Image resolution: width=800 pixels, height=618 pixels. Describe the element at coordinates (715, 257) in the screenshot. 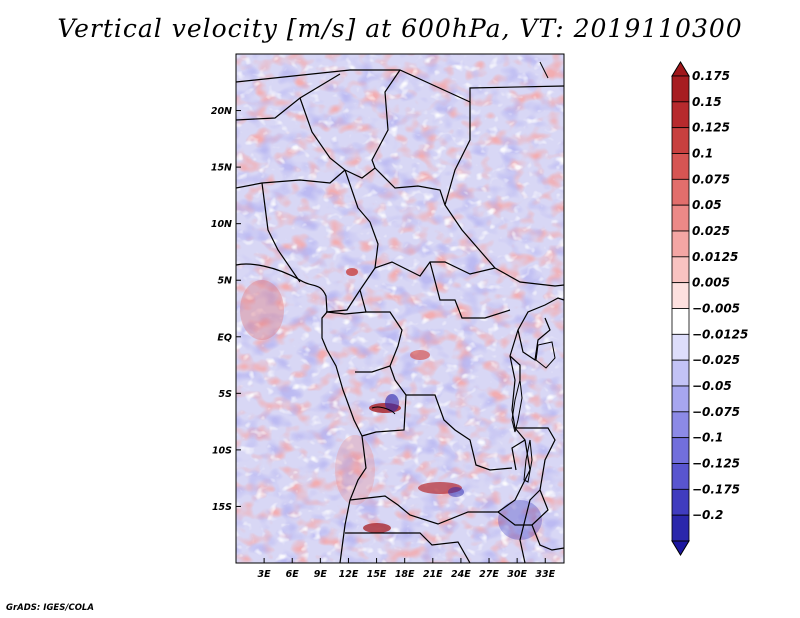

I see `colorbar-label: 0.0125` at that location.